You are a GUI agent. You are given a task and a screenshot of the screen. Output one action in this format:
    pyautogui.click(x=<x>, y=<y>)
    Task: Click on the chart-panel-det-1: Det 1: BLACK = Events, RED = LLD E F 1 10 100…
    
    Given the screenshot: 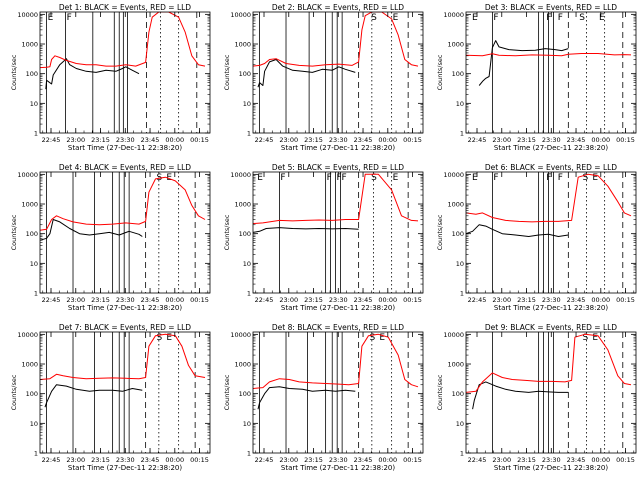 What is the action you would take?
    pyautogui.click(x=110, y=77)
    